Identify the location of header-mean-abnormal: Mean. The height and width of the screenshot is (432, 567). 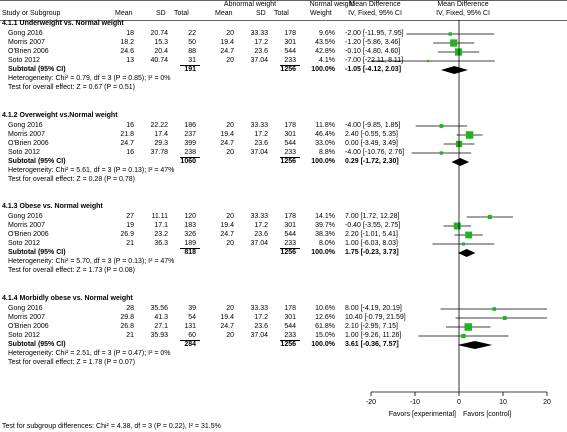
(124, 13).